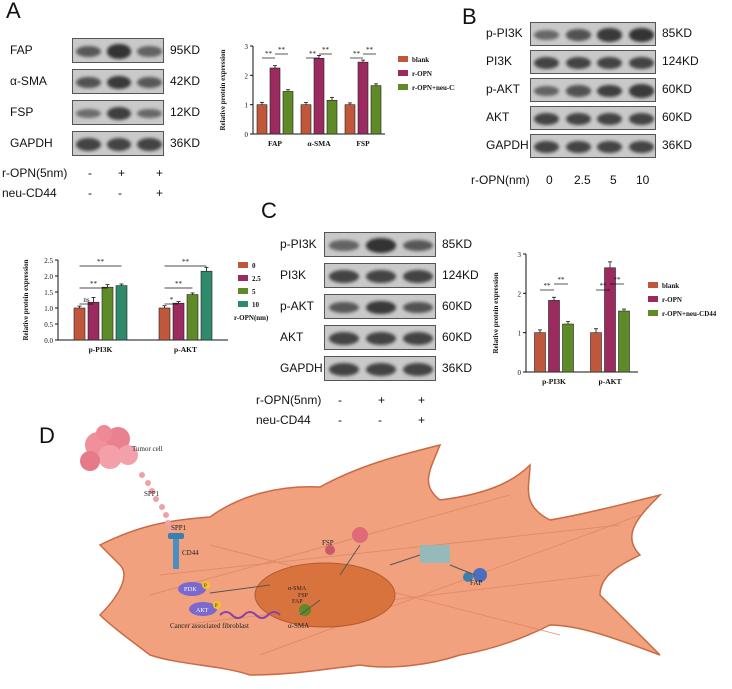 This screenshot has height=689, width=732. What do you see at coordinates (48, 277) in the screenshot?
I see `y-tick-label: 2.0` at bounding box center [48, 277].